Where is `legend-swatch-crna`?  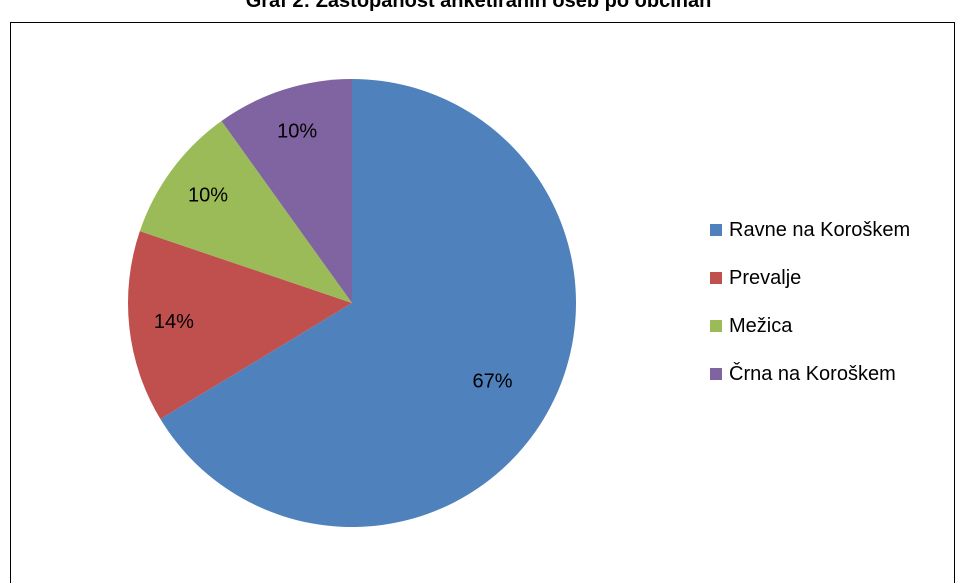 legend-swatch-crna is located at coordinates (716, 374).